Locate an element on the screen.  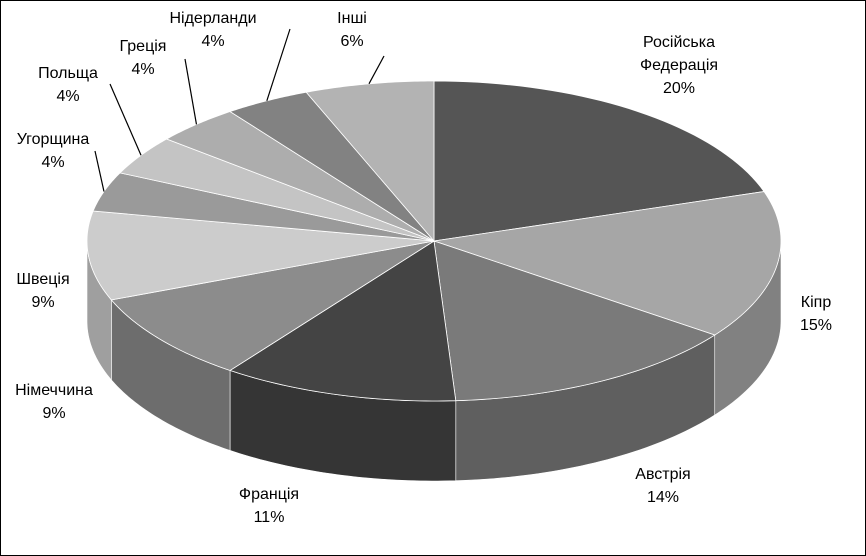
slice-label: Російська Федерація 20% is located at coordinates (679, 65).